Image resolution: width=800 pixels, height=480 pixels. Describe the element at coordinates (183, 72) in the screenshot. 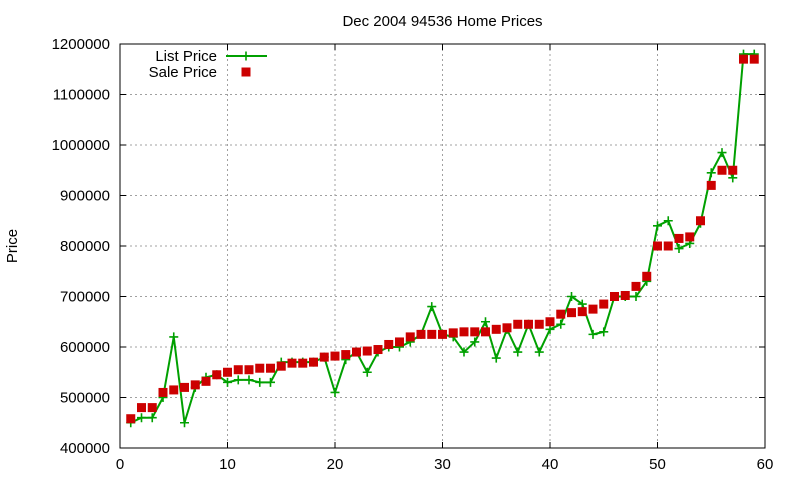

I see `legend-label-sale-price: Sale Price` at that location.